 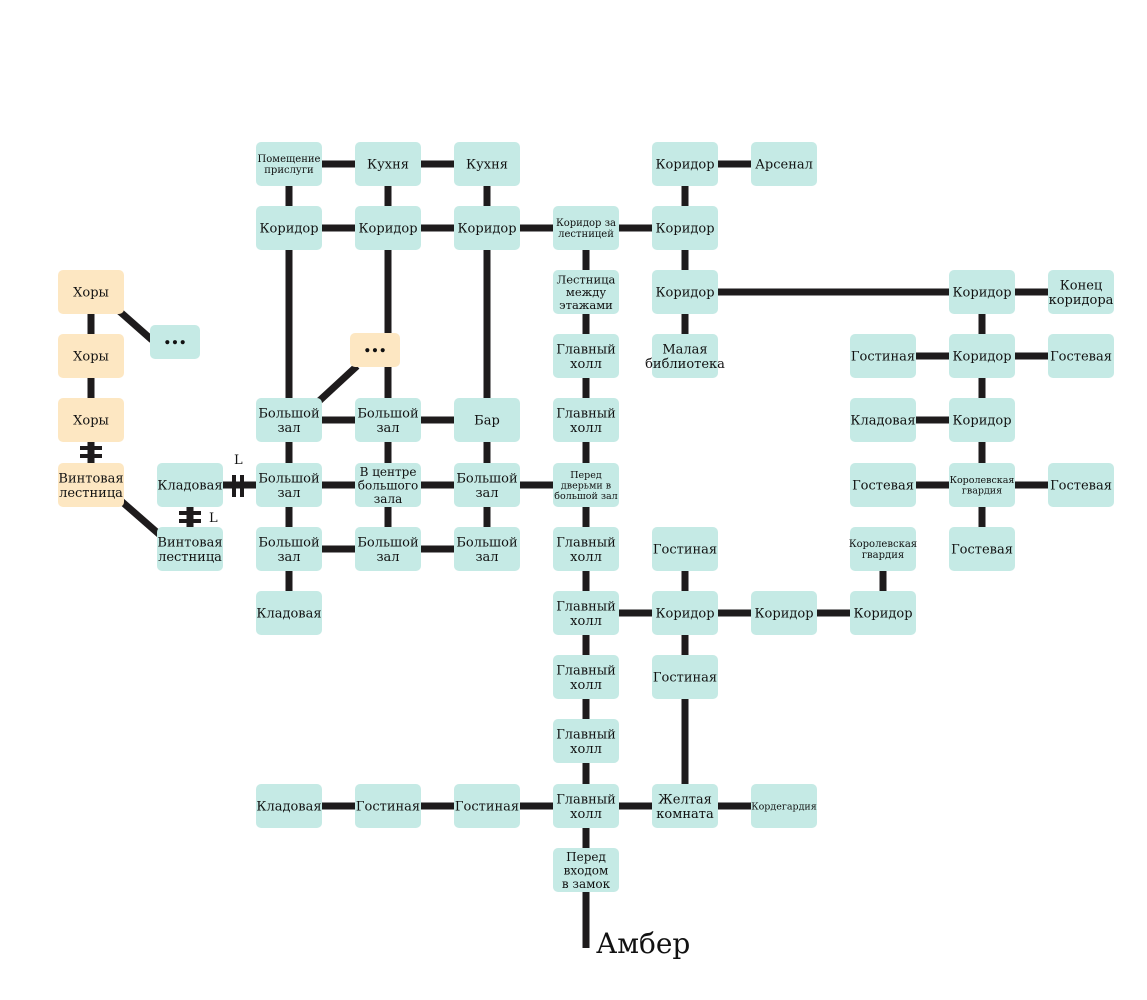 I want to click on room-corr_east: Коридор, so click(x=685, y=292).